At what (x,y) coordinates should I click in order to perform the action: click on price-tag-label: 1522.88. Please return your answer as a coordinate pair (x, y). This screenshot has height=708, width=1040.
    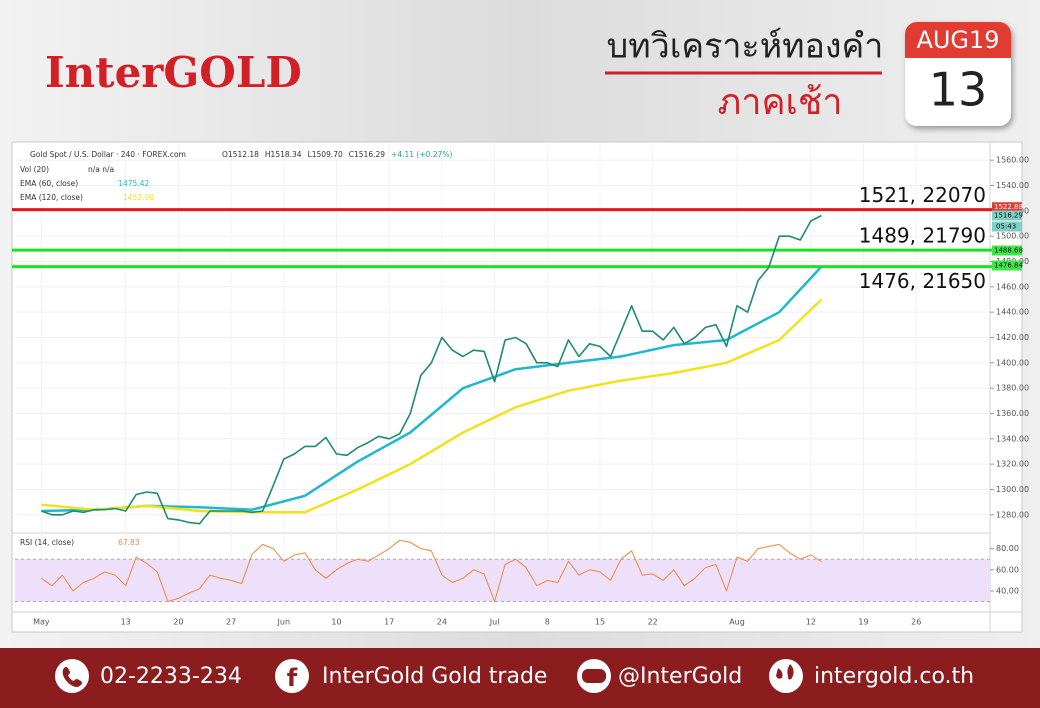
    Looking at the image, I should click on (1008, 207).